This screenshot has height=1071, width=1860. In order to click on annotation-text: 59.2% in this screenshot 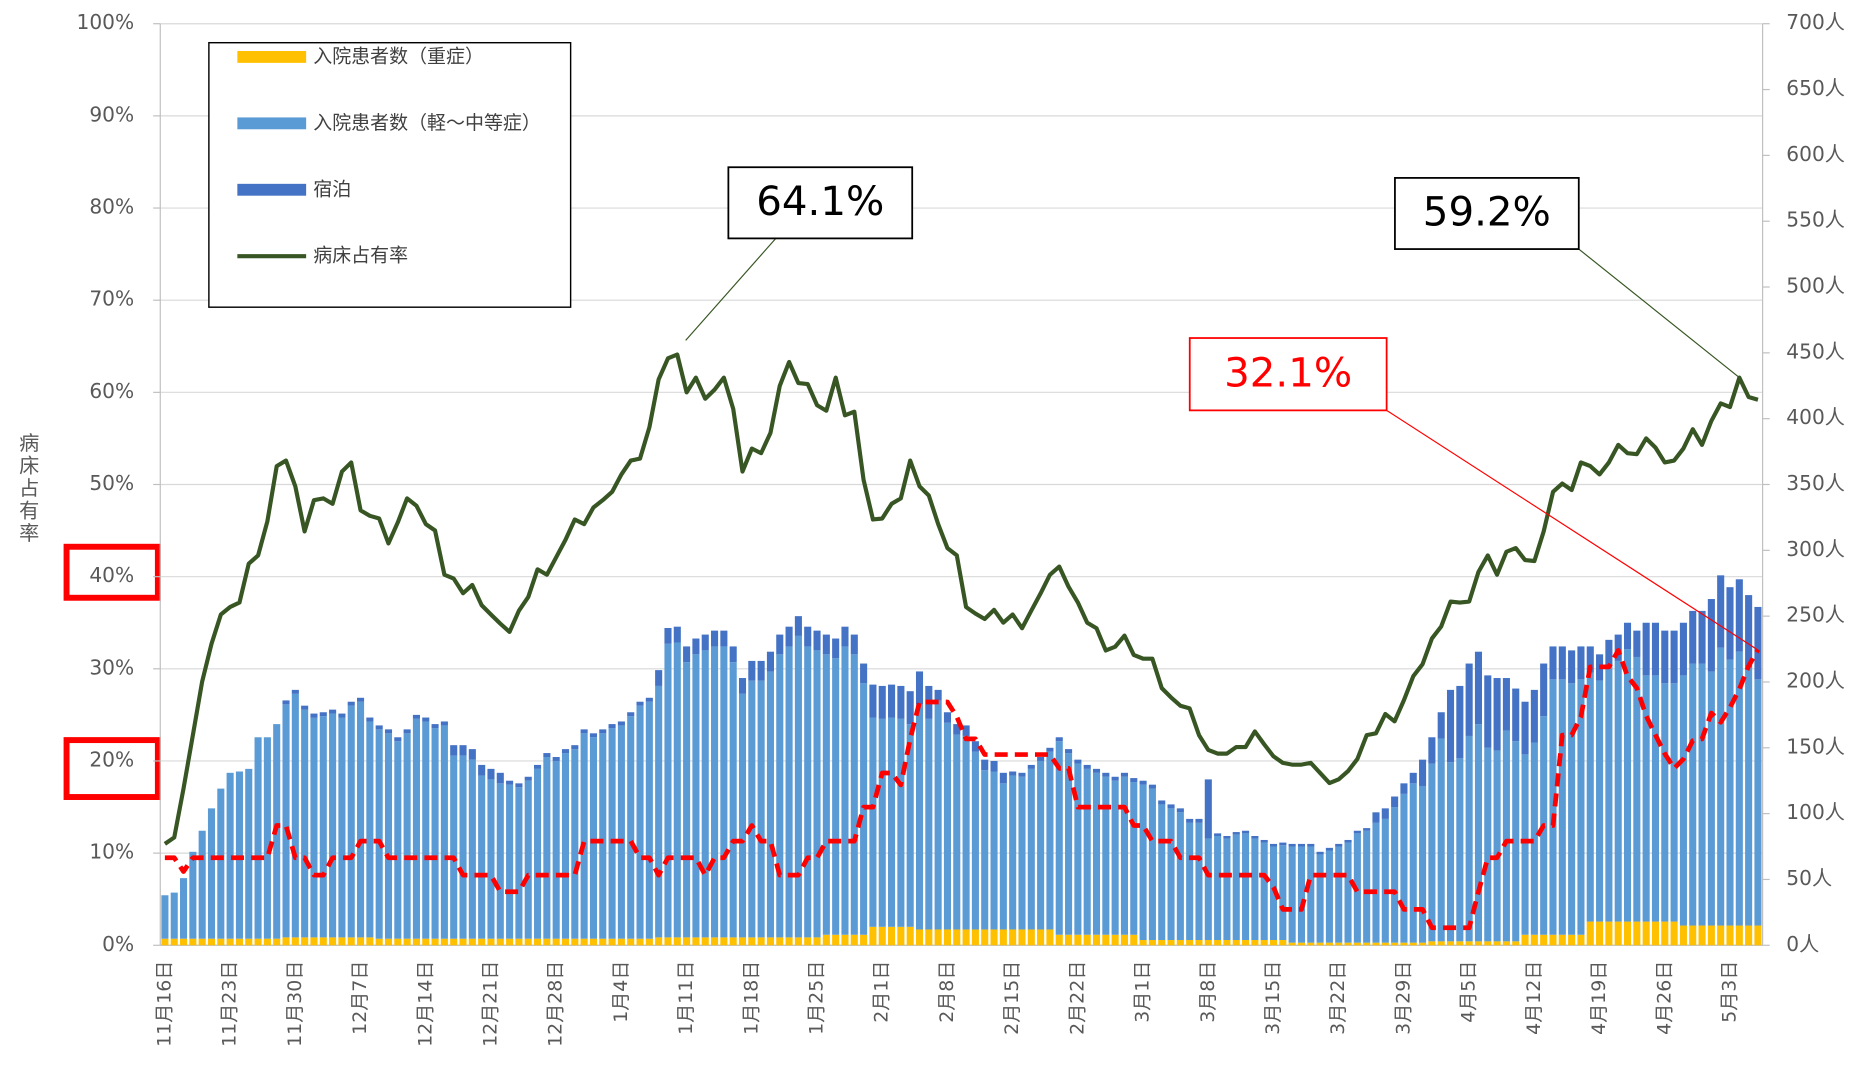, I will do `click(1487, 212)`.